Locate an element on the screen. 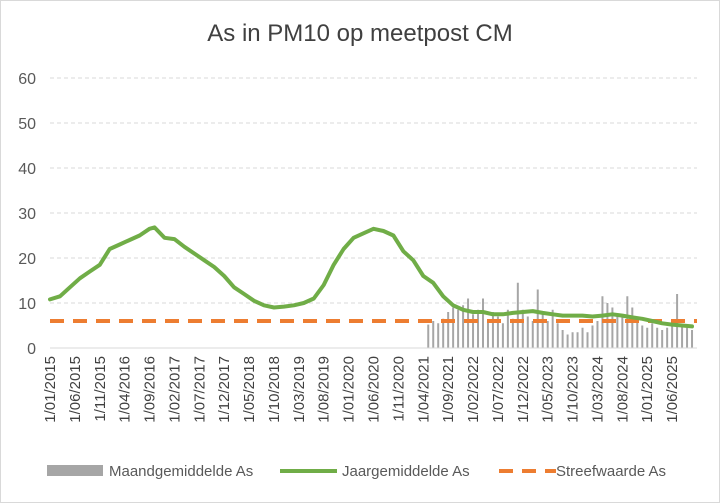 The width and height of the screenshot is (720, 503). legend-label-monthly: Maandgemiddelde As is located at coordinates (181, 471).